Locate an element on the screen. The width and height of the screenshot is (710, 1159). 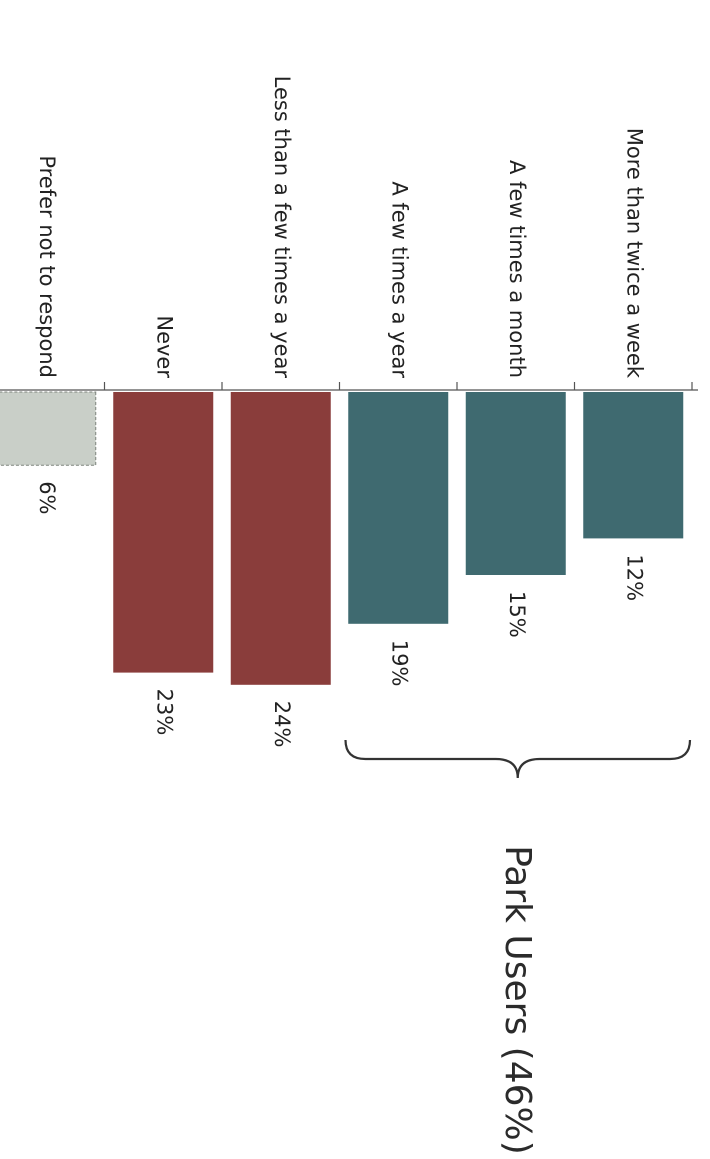
park-users-label: Park Users (46%) is located at coordinates (517, 1000).